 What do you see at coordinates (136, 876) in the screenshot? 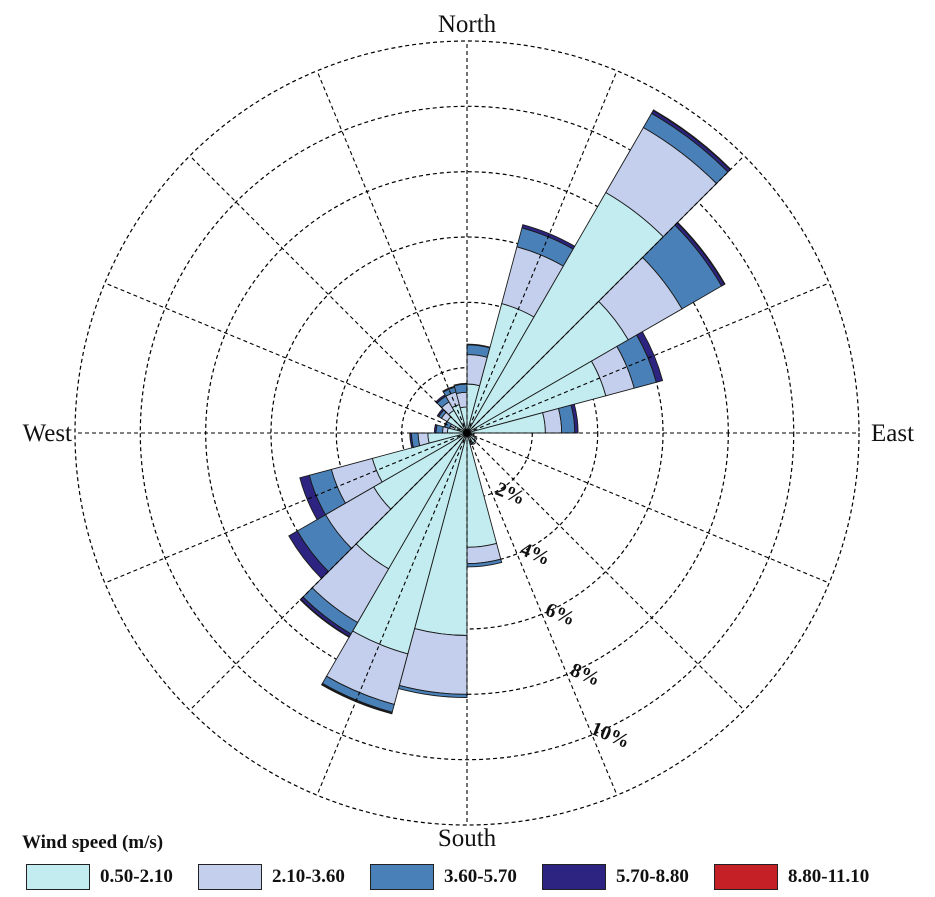
I see `legend-label-0: 0.50-2.10` at bounding box center [136, 876].